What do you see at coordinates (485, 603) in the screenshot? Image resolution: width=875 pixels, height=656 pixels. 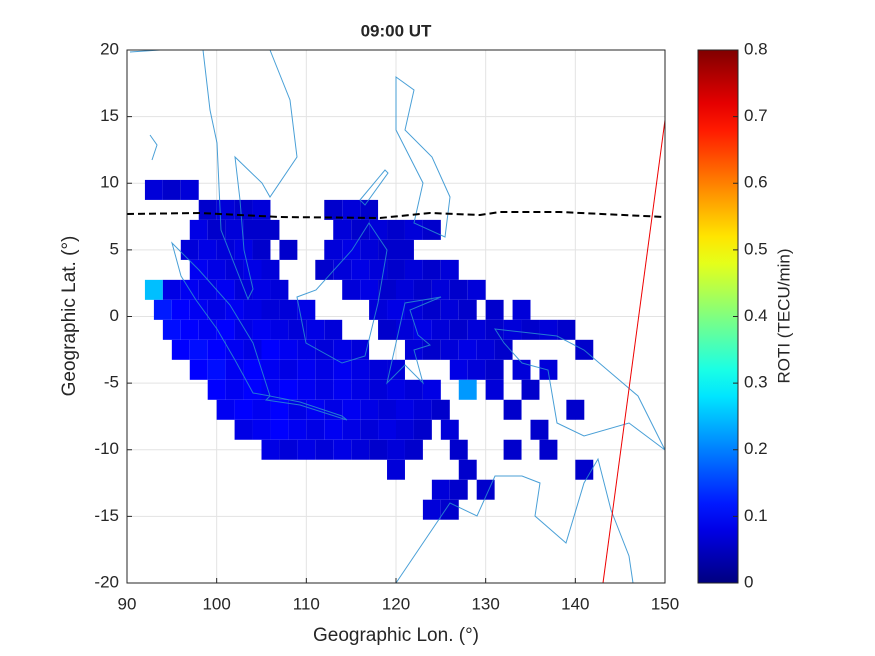 I see `x-tick-label: 130` at bounding box center [485, 603].